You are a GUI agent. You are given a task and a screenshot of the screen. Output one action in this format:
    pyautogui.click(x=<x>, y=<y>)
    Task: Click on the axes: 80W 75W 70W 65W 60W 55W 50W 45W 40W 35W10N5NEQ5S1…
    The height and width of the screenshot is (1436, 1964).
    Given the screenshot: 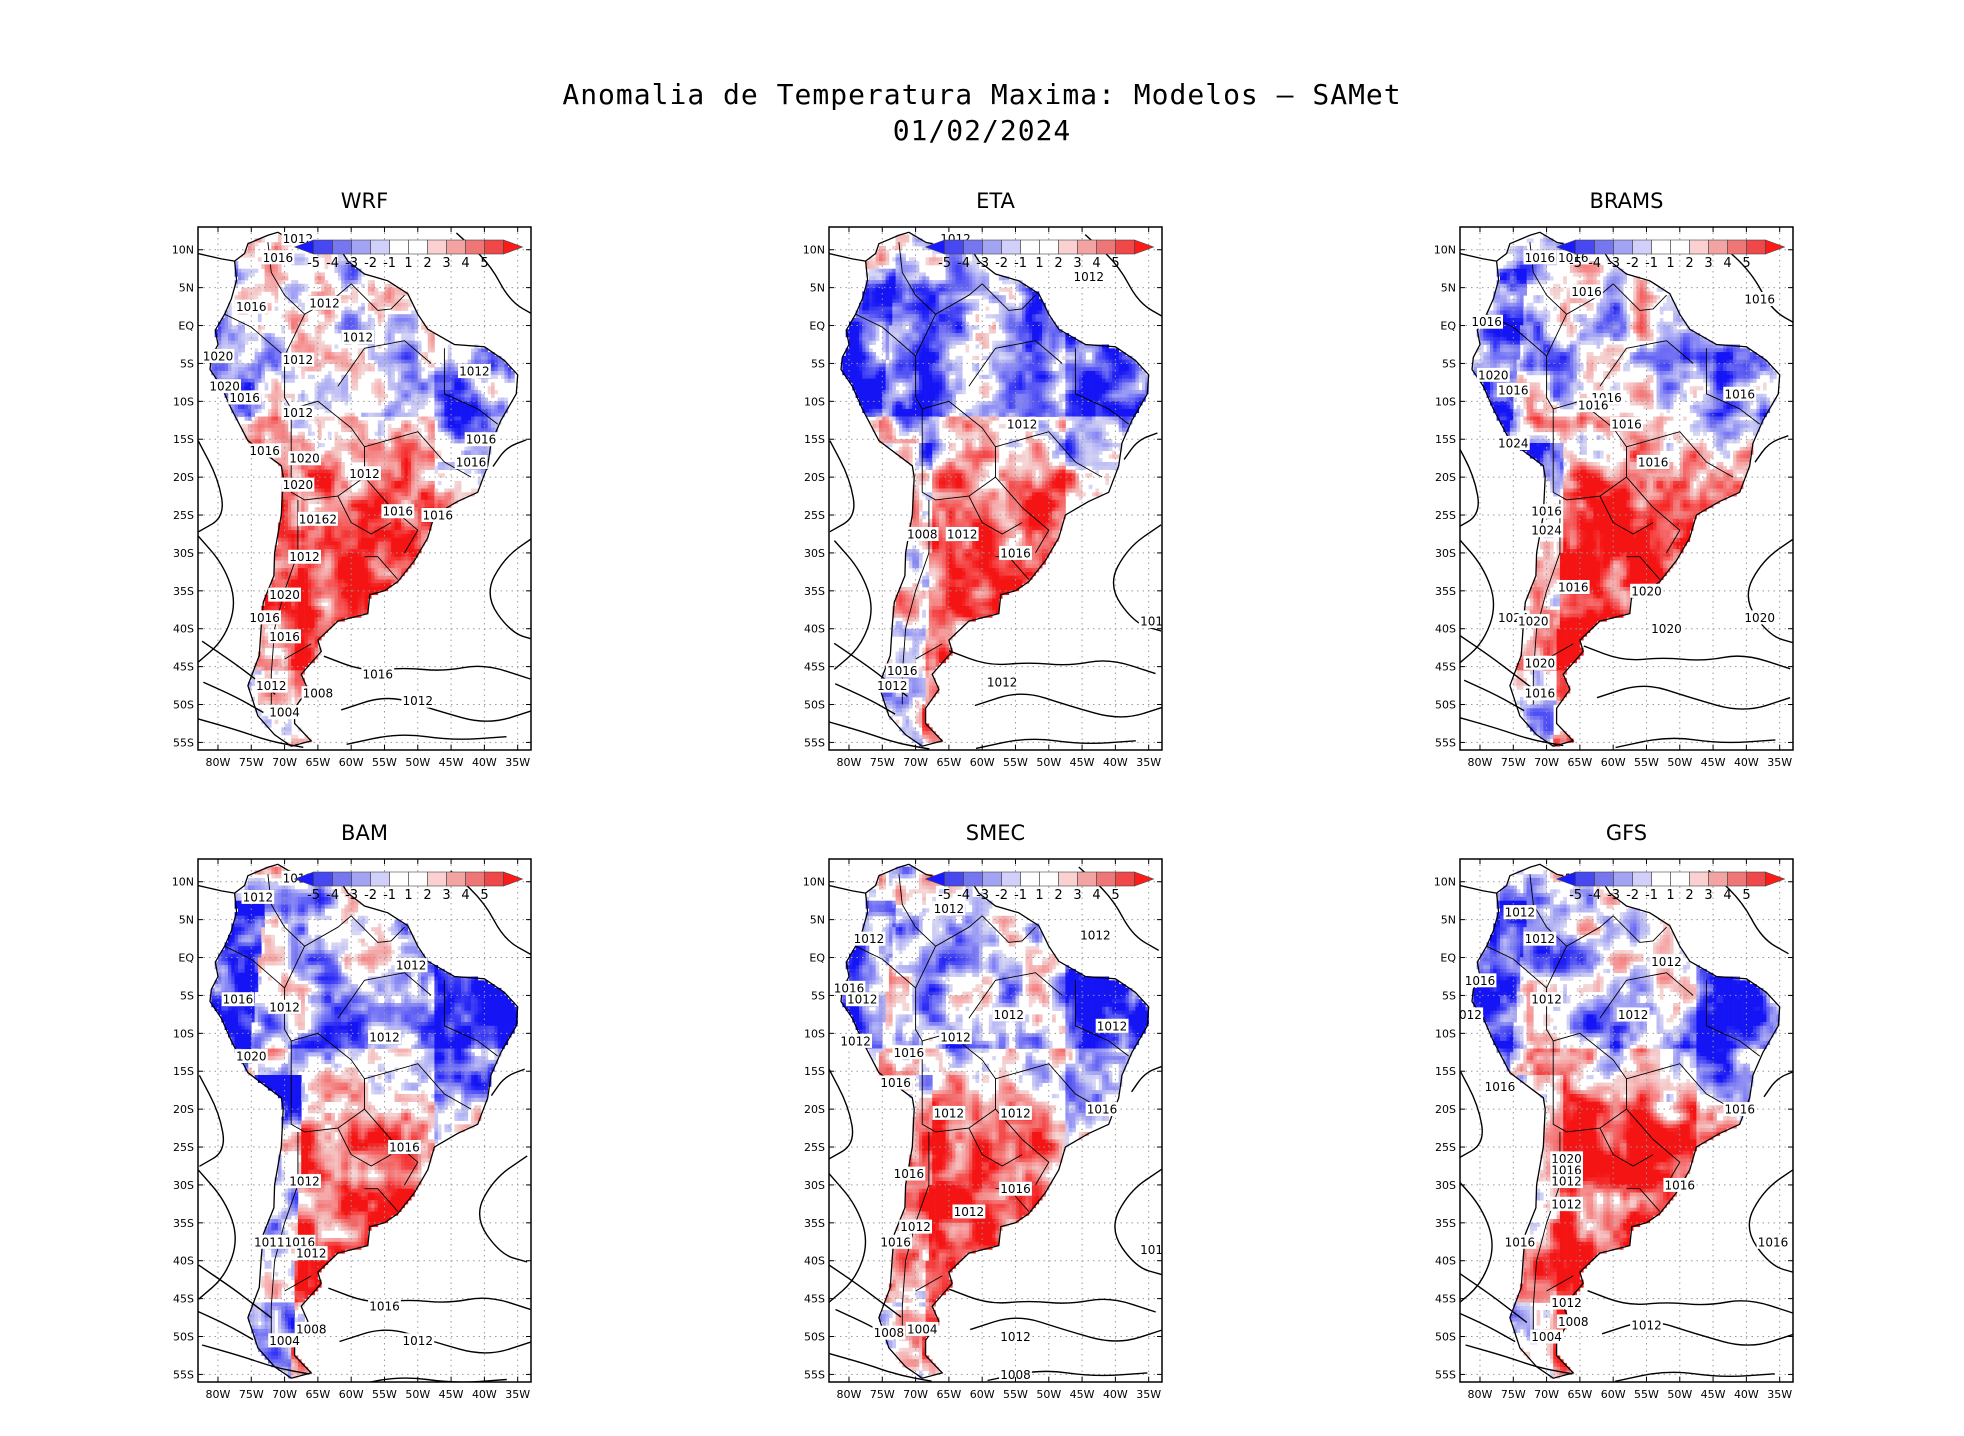 What is the action you would take?
    pyautogui.click(x=351, y=498)
    